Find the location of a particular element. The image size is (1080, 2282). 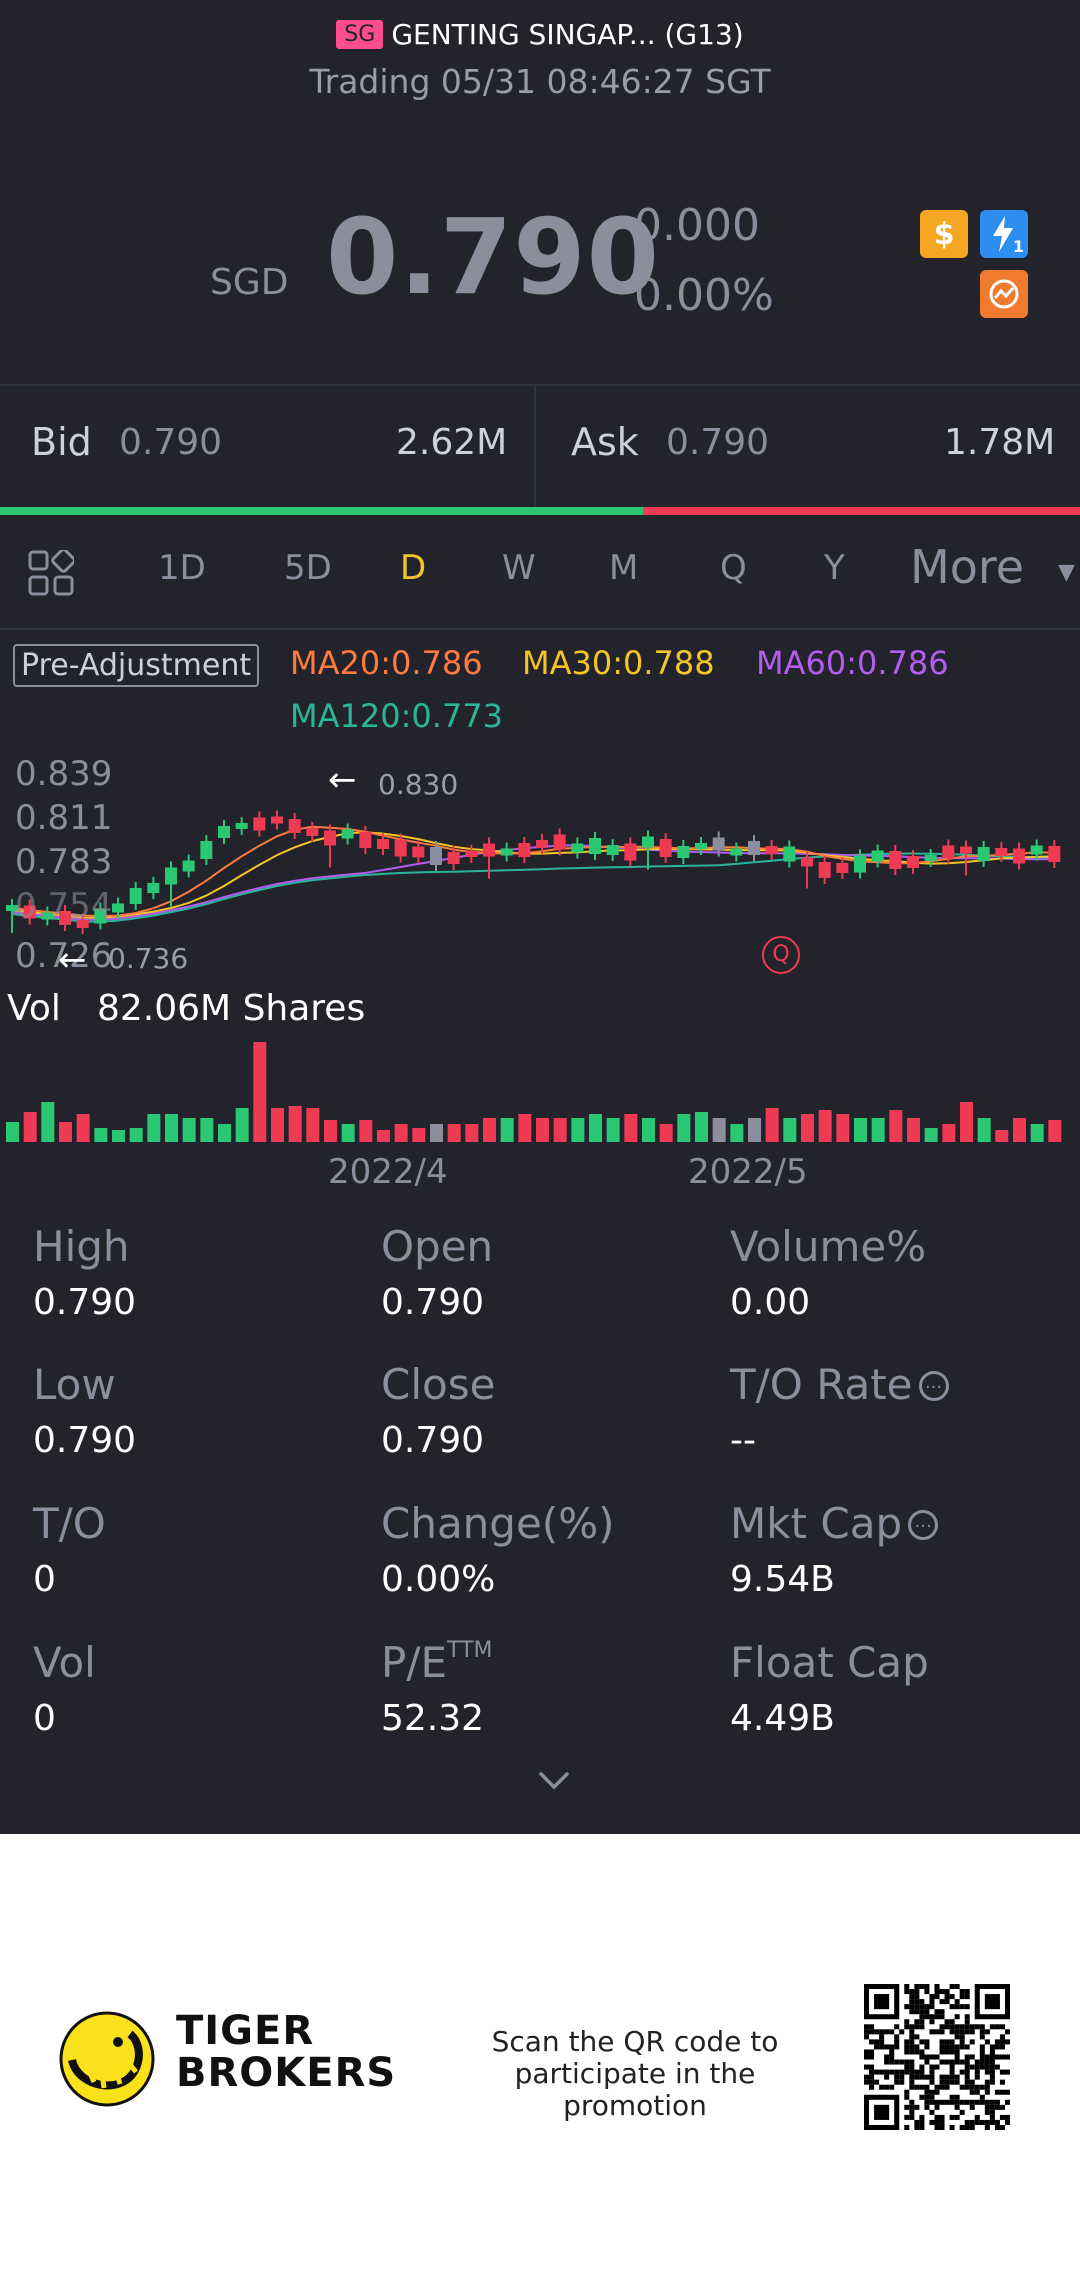

promo-line-1: Scan the QR code to is located at coordinates (635, 2041).